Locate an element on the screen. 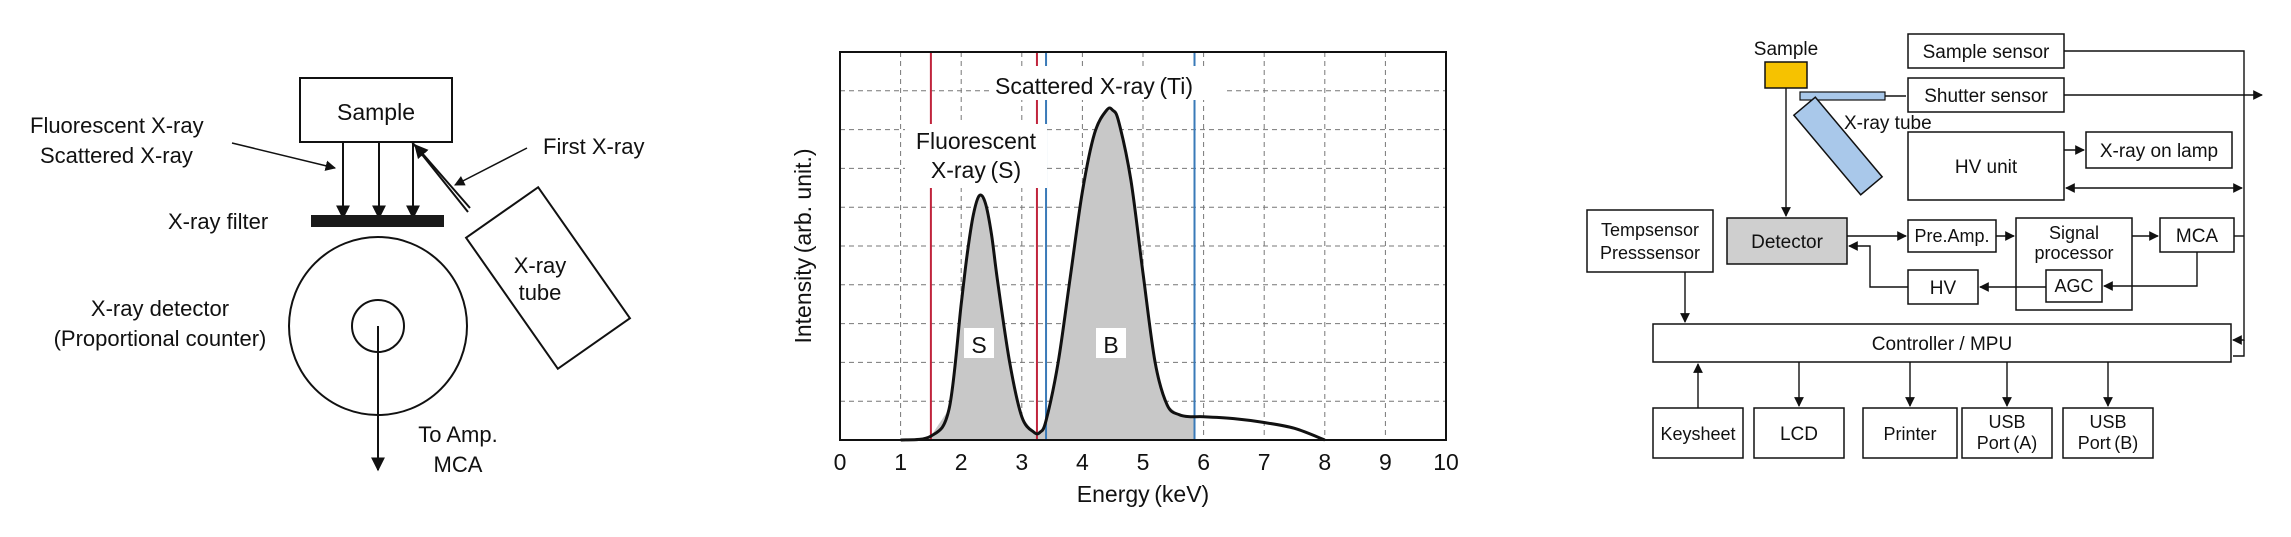 The width and height of the screenshot is (2291, 537). usb-b-box is located at coordinates (2108, 433).